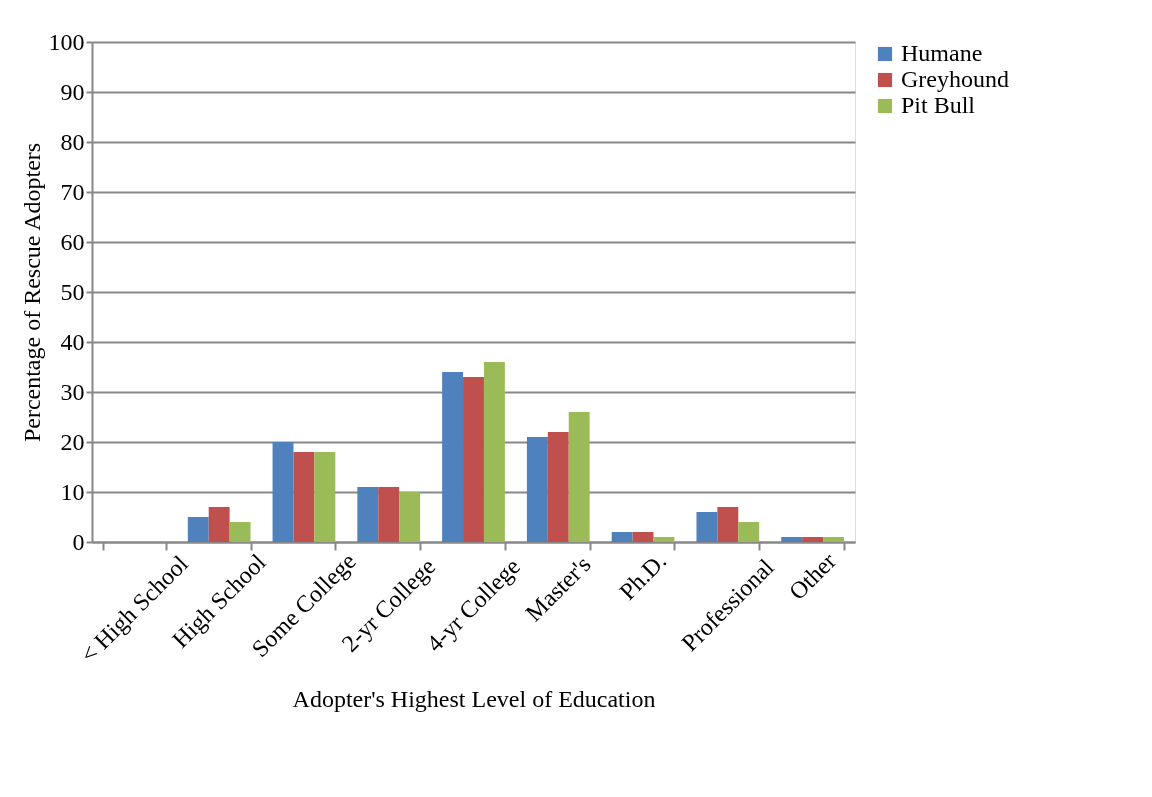 The width and height of the screenshot is (1152, 797). I want to click on y-tick-label: 60, so click(72, 241).